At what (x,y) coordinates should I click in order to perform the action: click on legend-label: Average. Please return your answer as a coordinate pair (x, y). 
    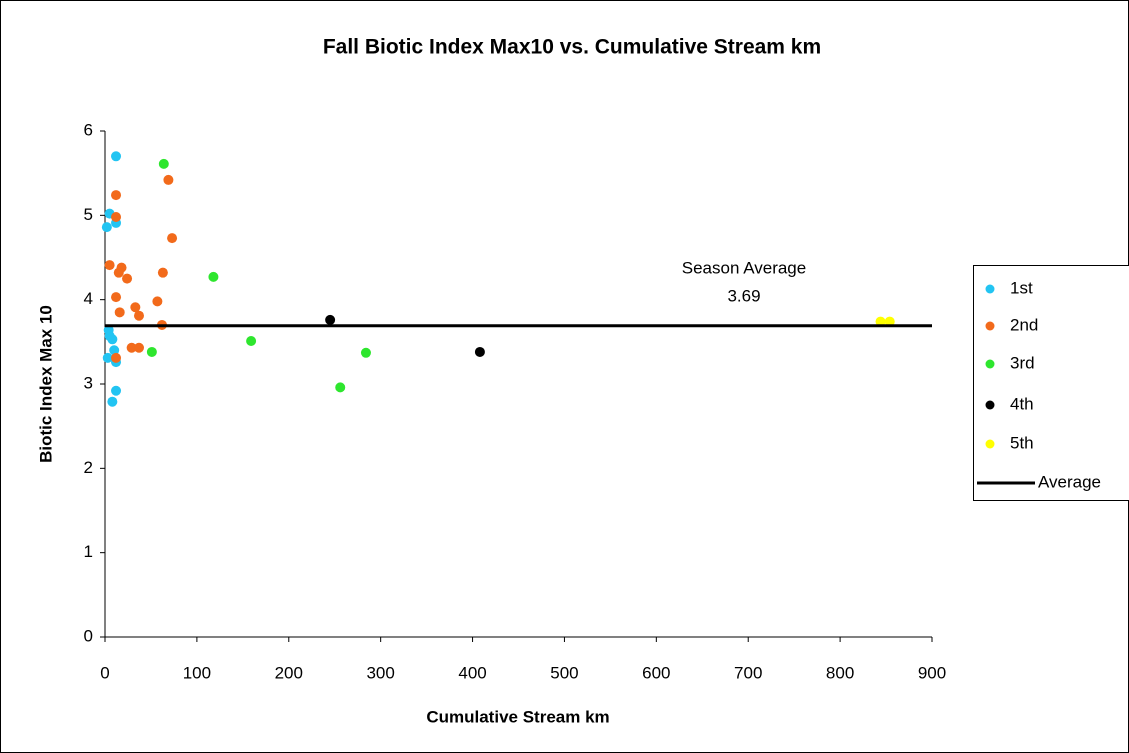
    Looking at the image, I should click on (1069, 481).